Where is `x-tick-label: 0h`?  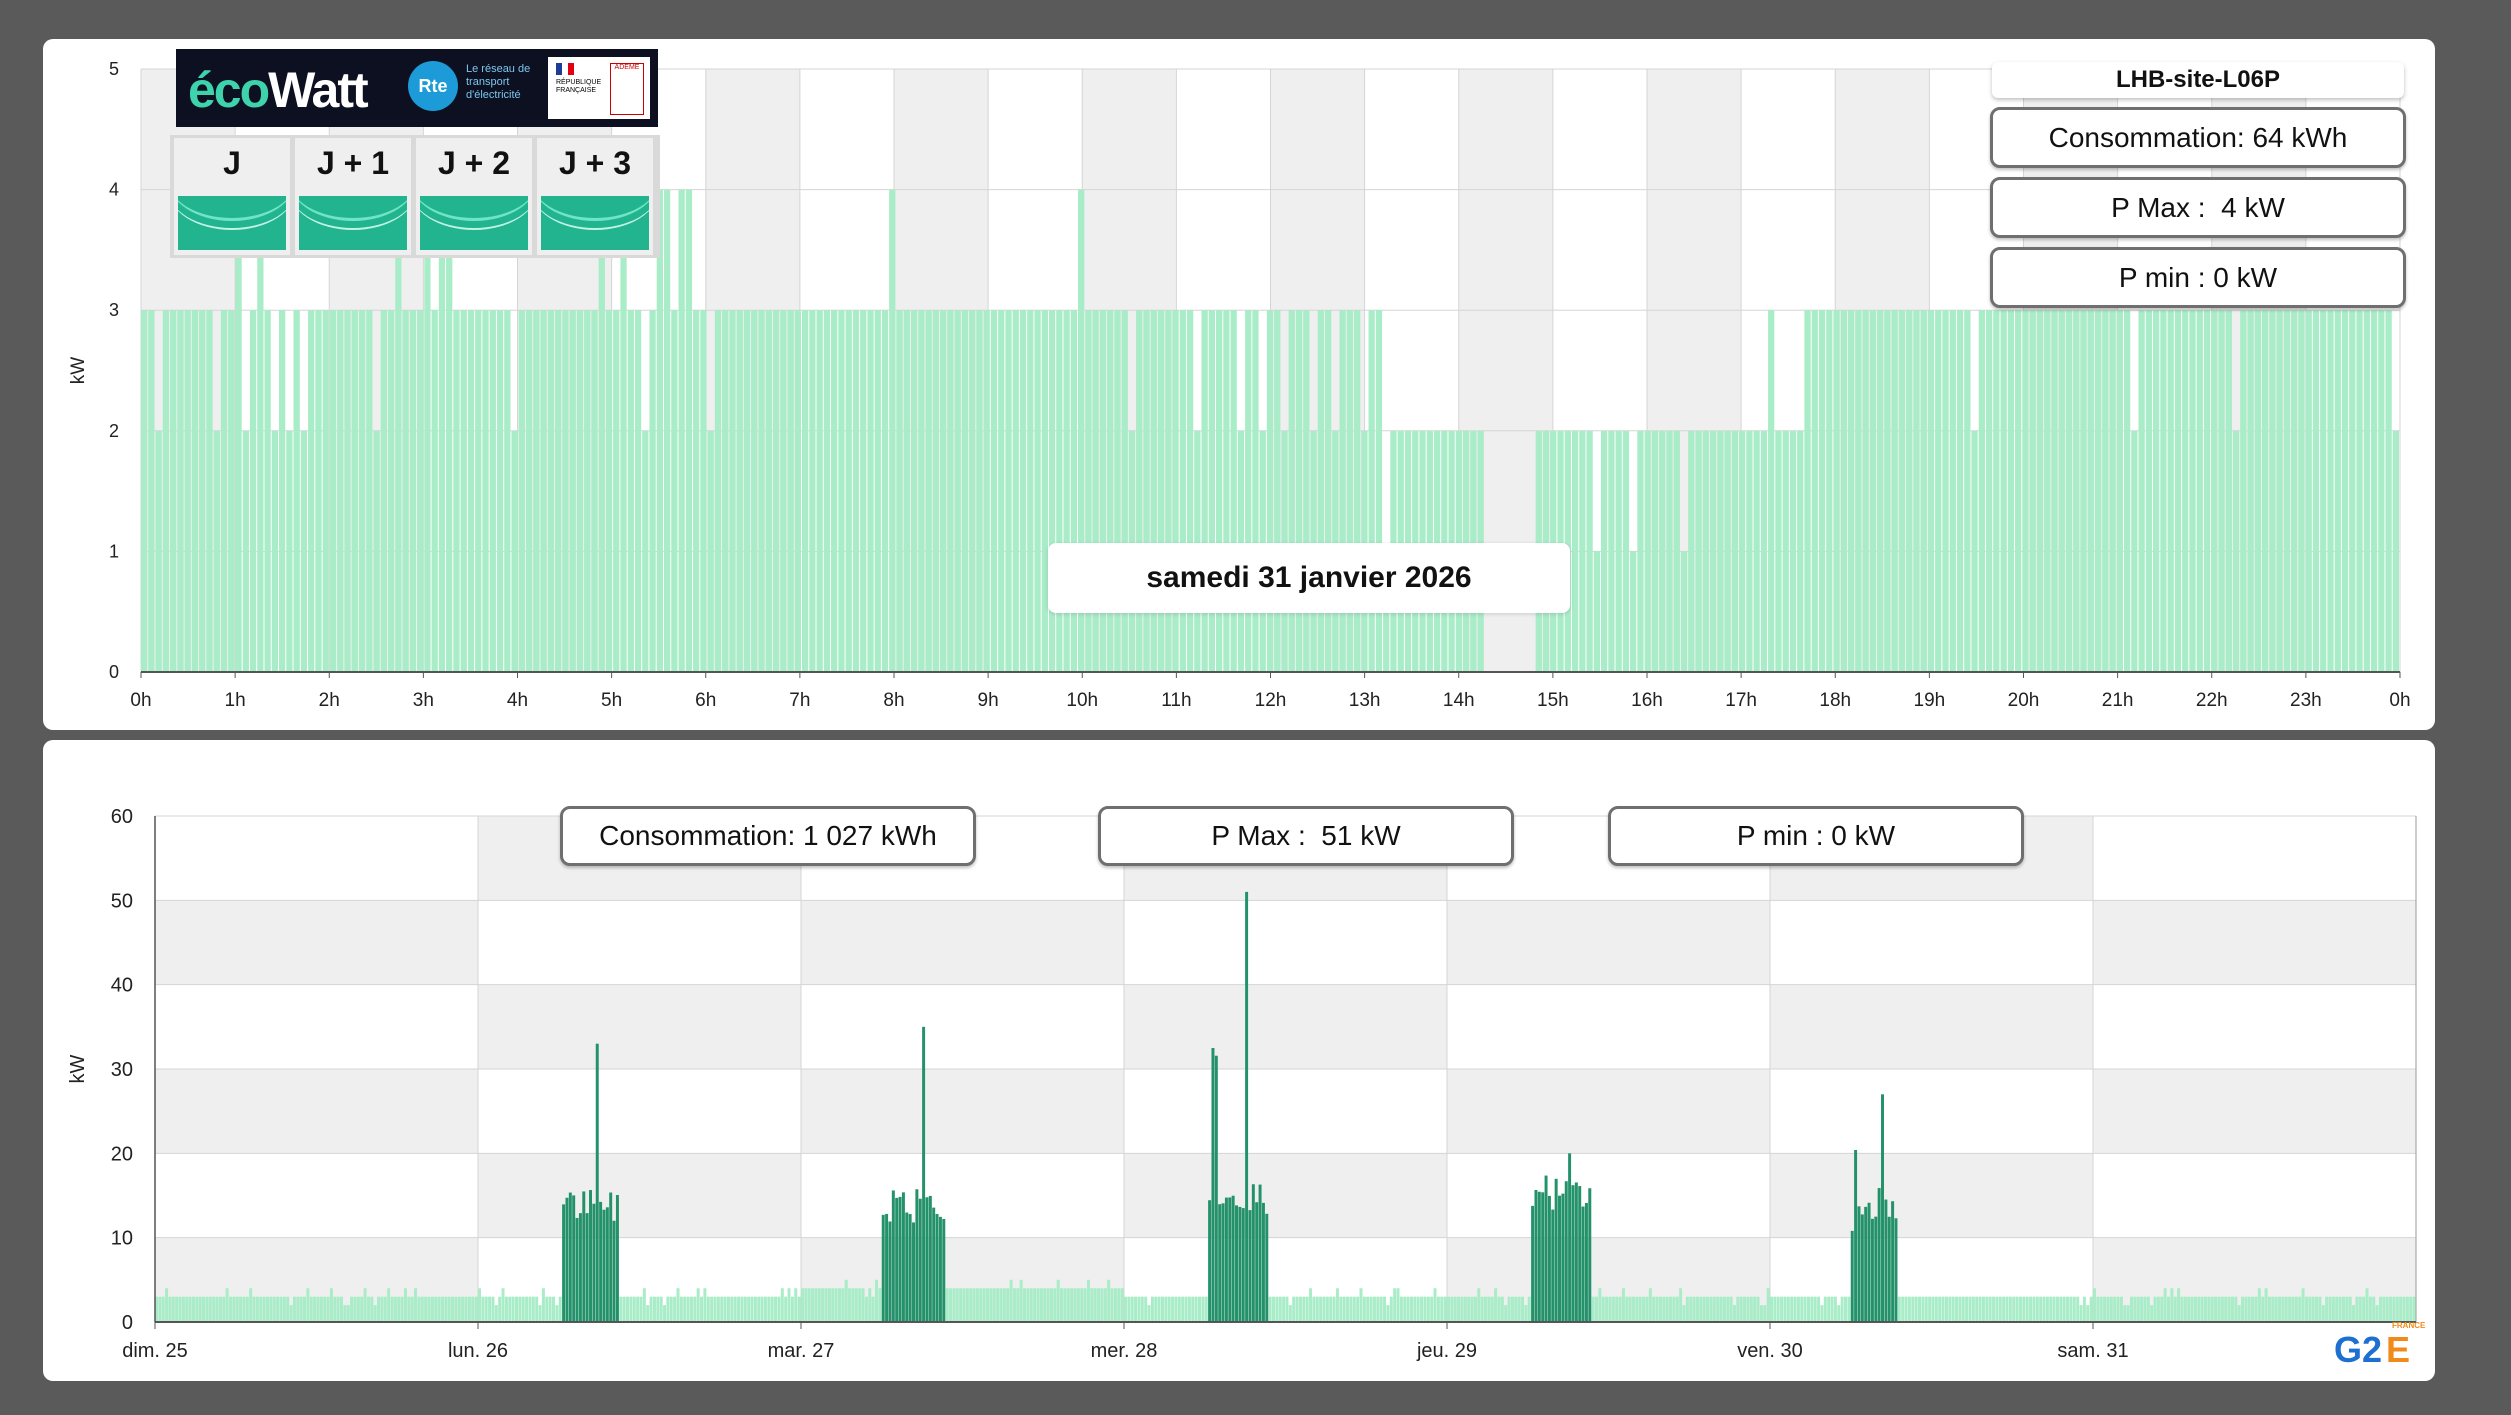
x-tick-label: 0h is located at coordinates (140, 700).